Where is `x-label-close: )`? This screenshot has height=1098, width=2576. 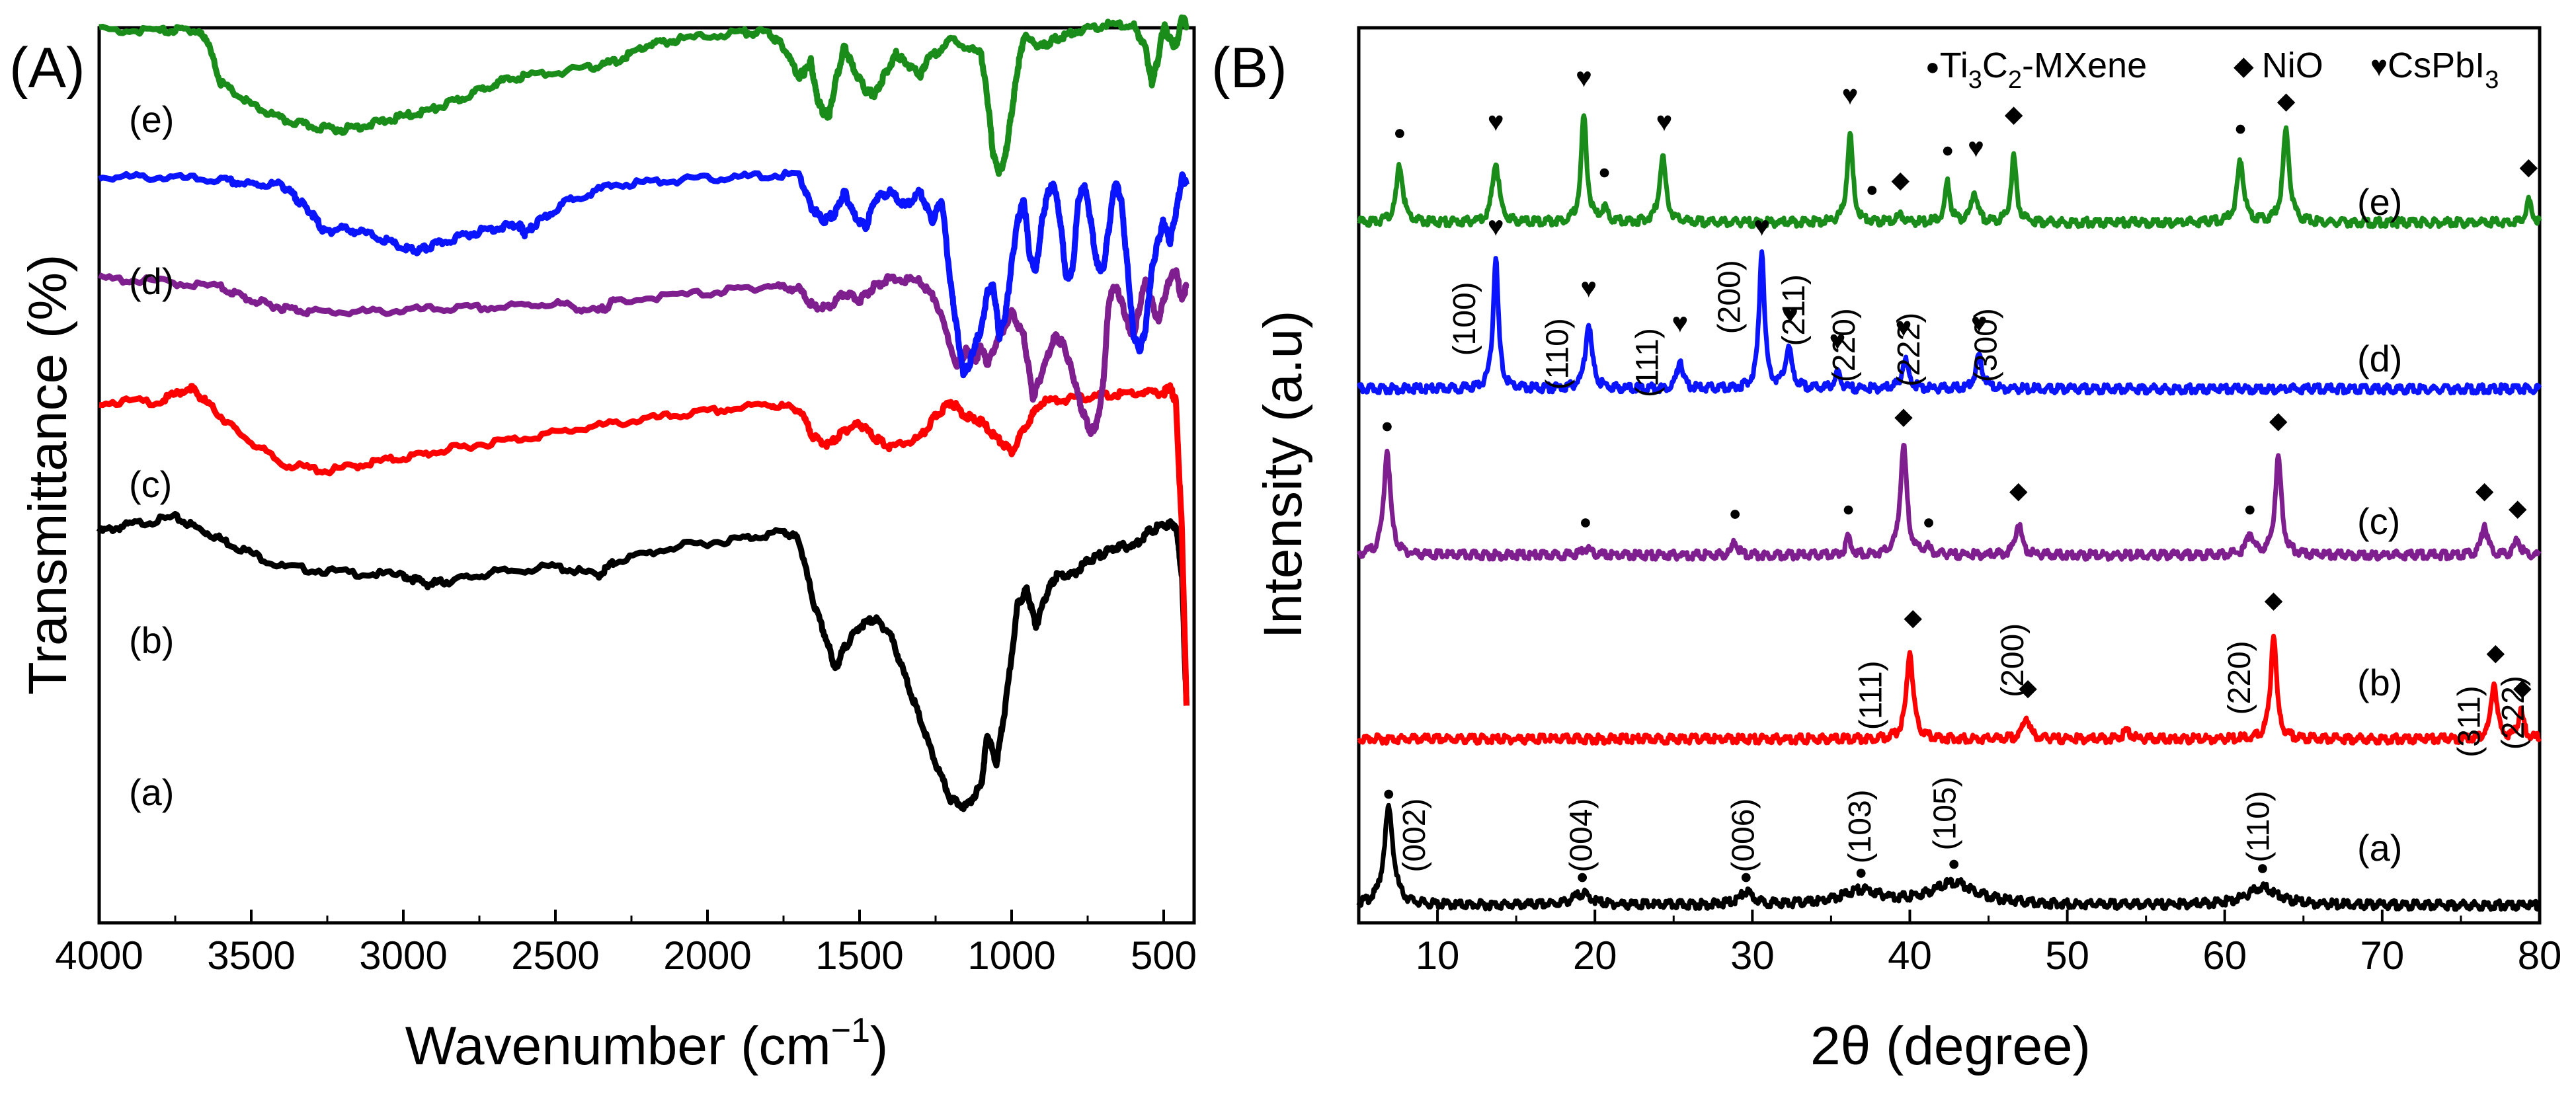 x-label-close: ) is located at coordinates (879, 1046).